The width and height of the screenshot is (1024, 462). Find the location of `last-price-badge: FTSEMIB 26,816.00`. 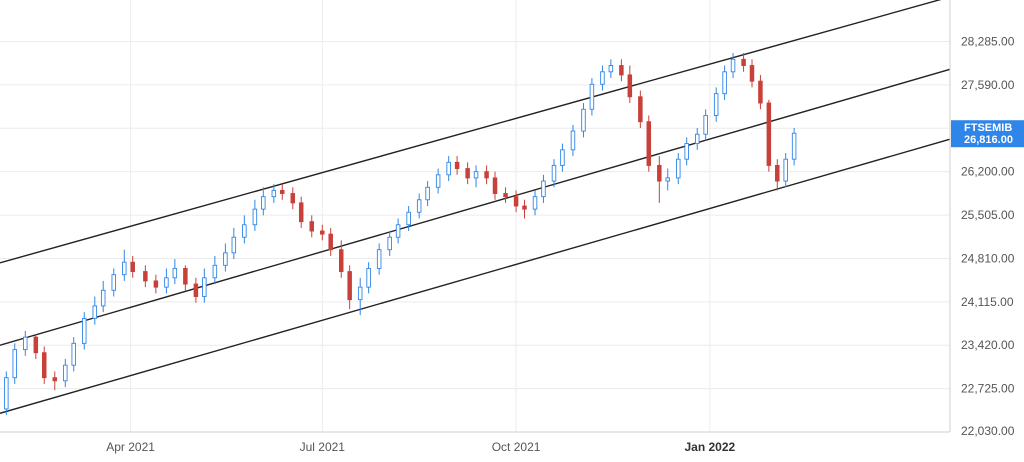

last-price-badge: FTSEMIB 26,816.00 is located at coordinates (987, 134).